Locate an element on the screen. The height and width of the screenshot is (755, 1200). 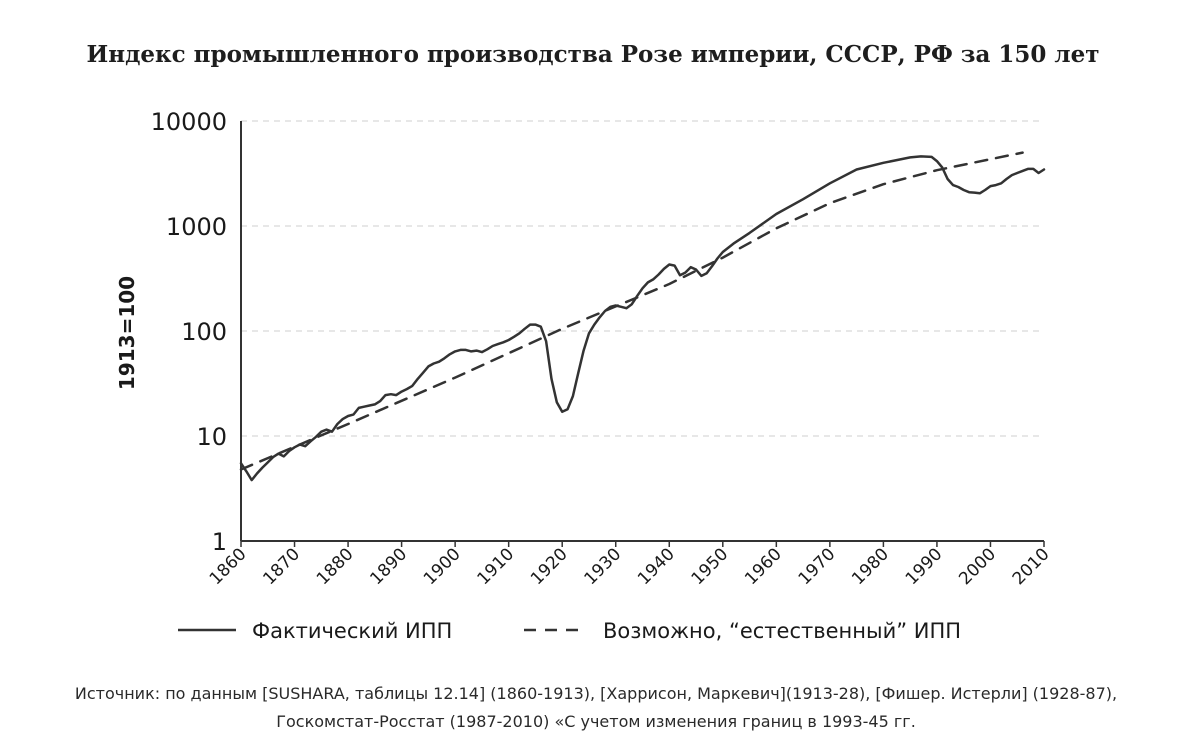
x-tick-label: 1920 is located at coordinates (549, 566).